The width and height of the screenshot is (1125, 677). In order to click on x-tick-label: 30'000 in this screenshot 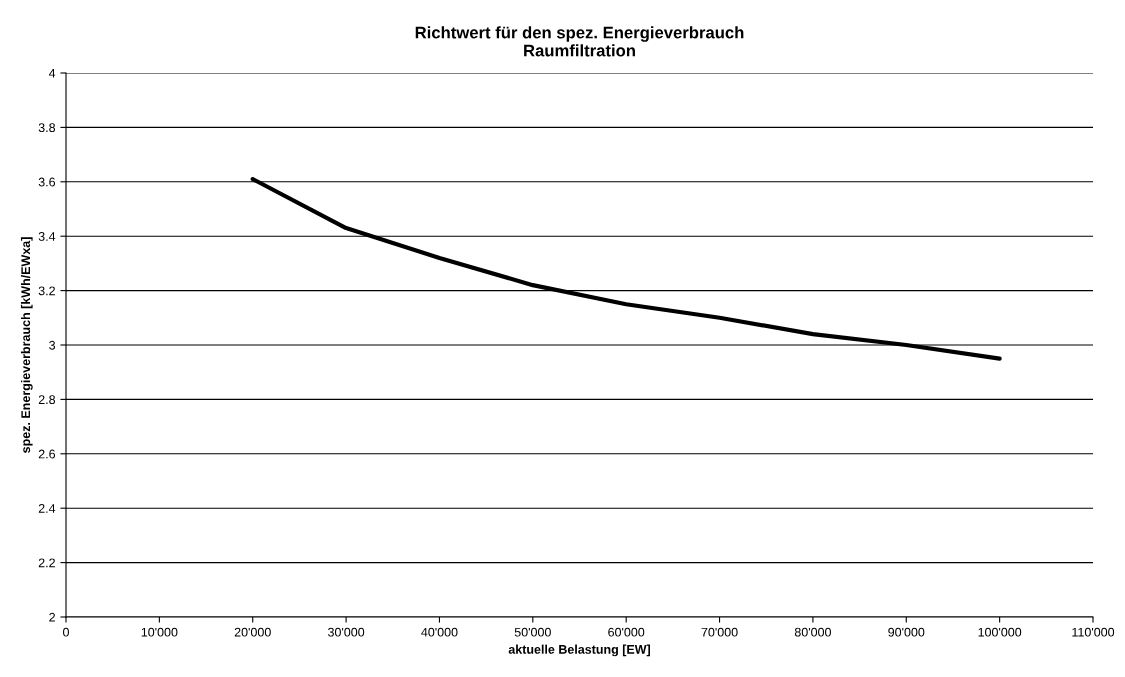, I will do `click(346, 632)`.